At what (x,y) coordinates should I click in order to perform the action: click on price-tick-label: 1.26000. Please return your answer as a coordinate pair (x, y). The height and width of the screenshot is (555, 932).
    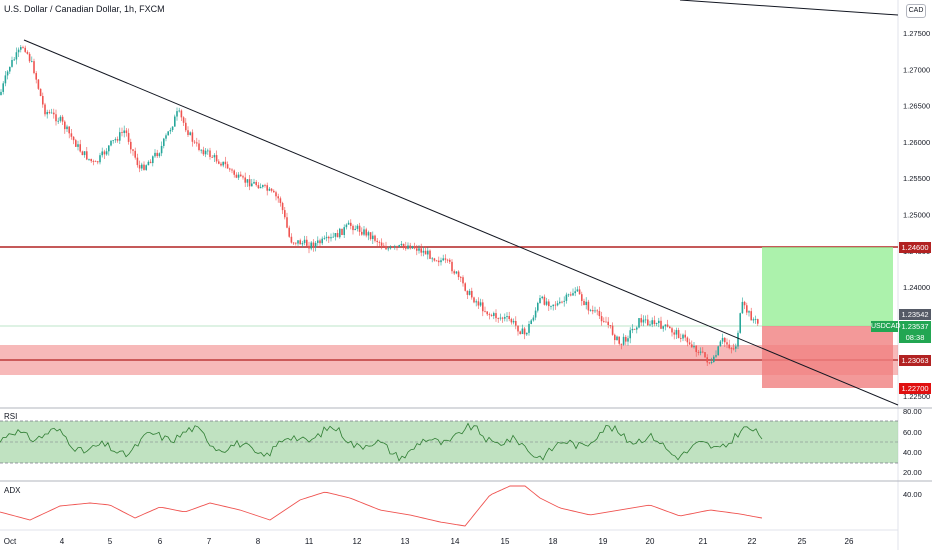
    Looking at the image, I should click on (916, 142).